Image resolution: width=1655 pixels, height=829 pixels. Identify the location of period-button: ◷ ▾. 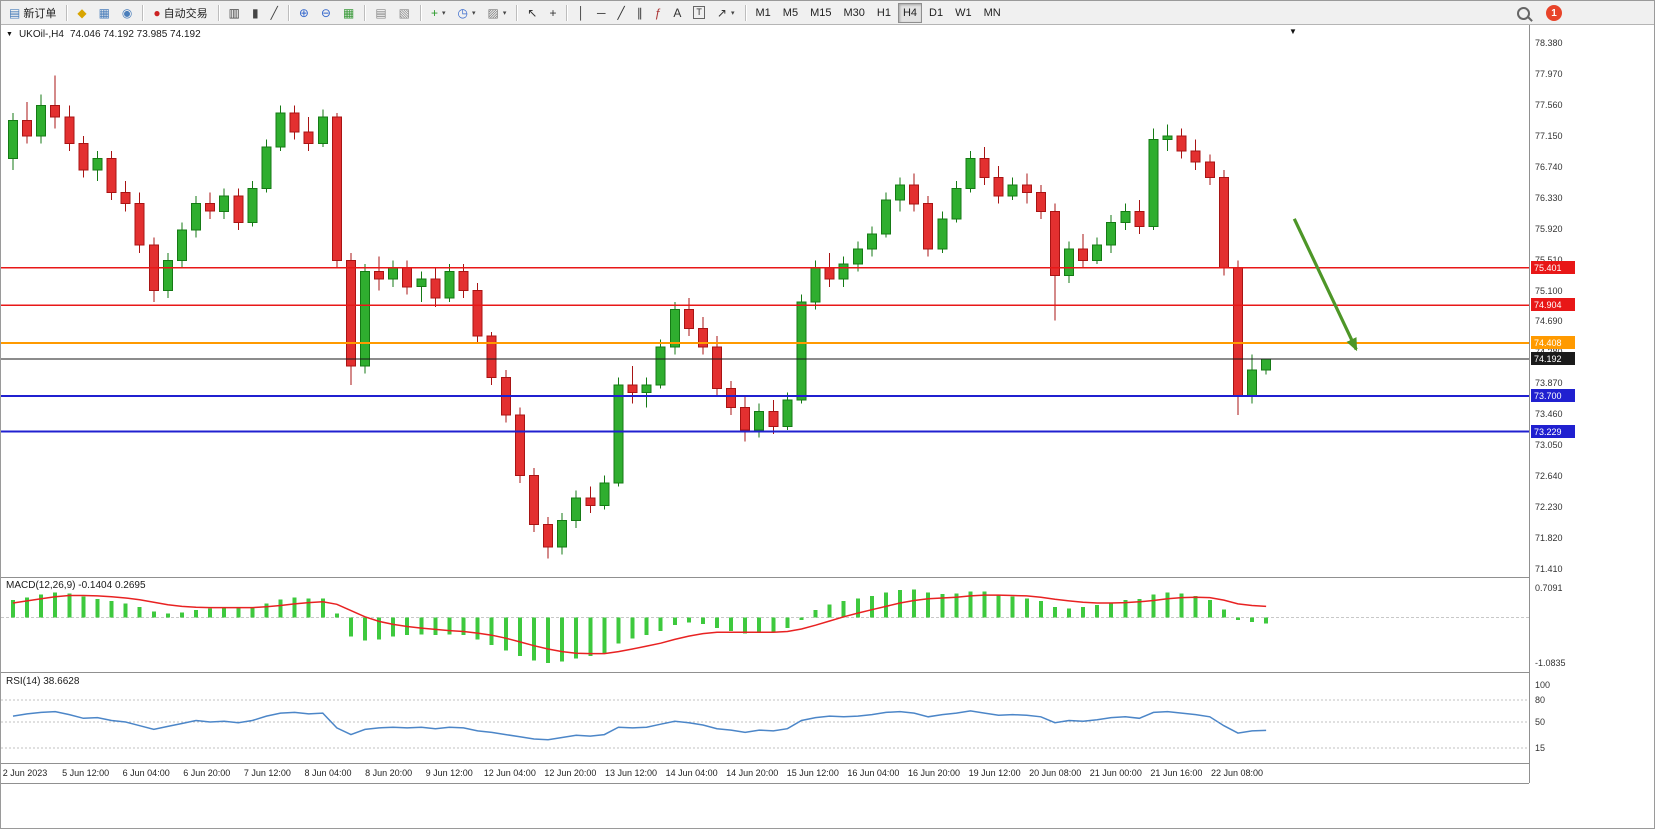
(467, 13).